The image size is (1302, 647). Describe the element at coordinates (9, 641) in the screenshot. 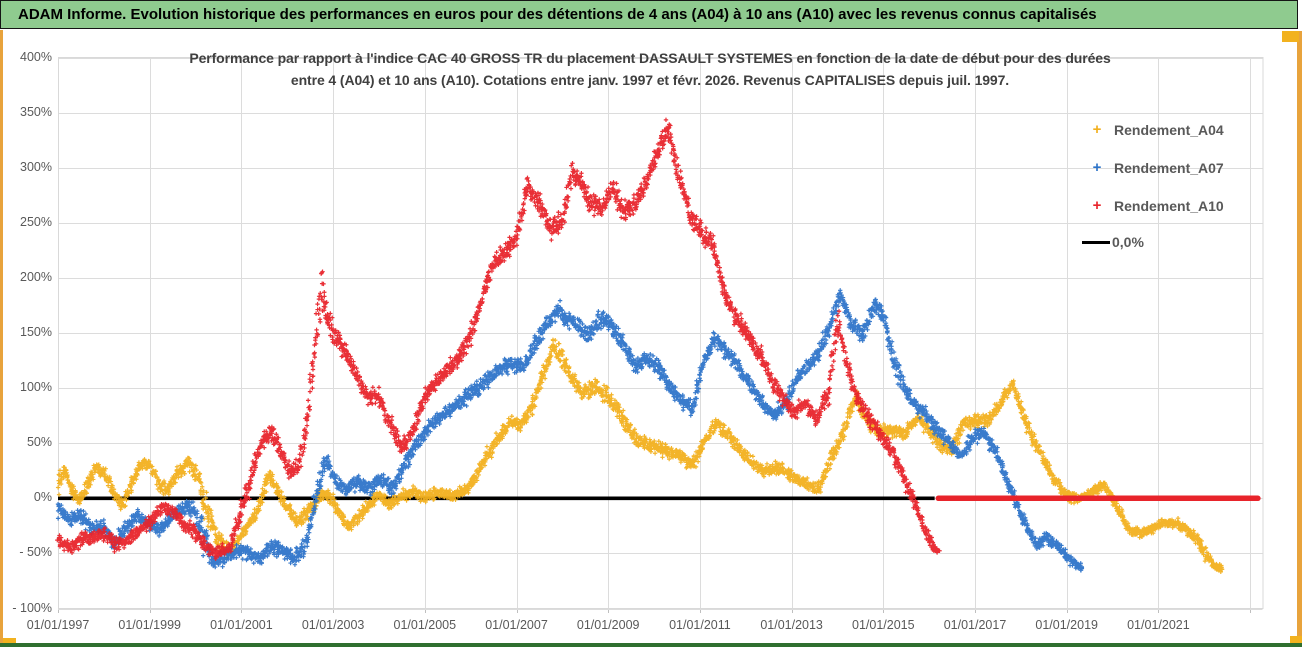

I see `horizontal-scroll-thumb` at that location.